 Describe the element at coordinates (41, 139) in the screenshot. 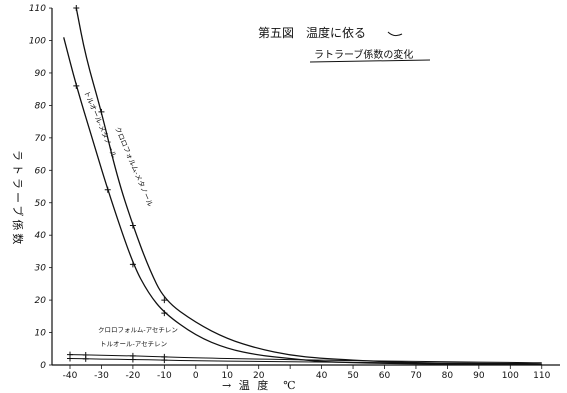

I see `y-tick-label: 70` at that location.